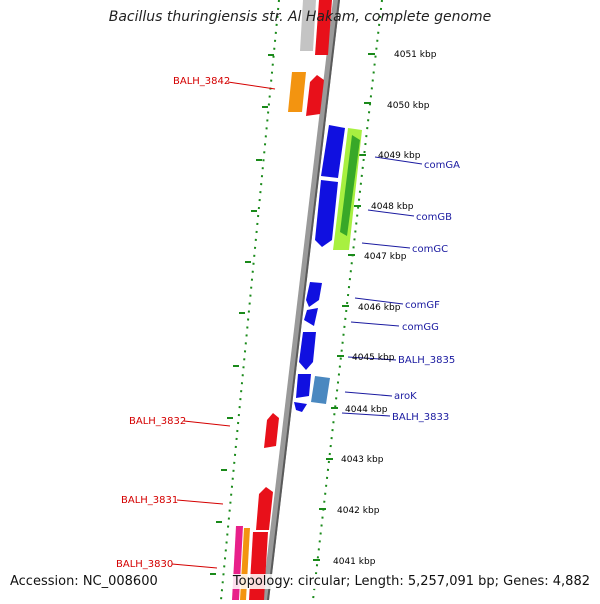 The height and width of the screenshot is (604, 600). Describe the element at coordinates (420, 327) in the screenshot. I see `gene-label-comgg: comGG` at that location.